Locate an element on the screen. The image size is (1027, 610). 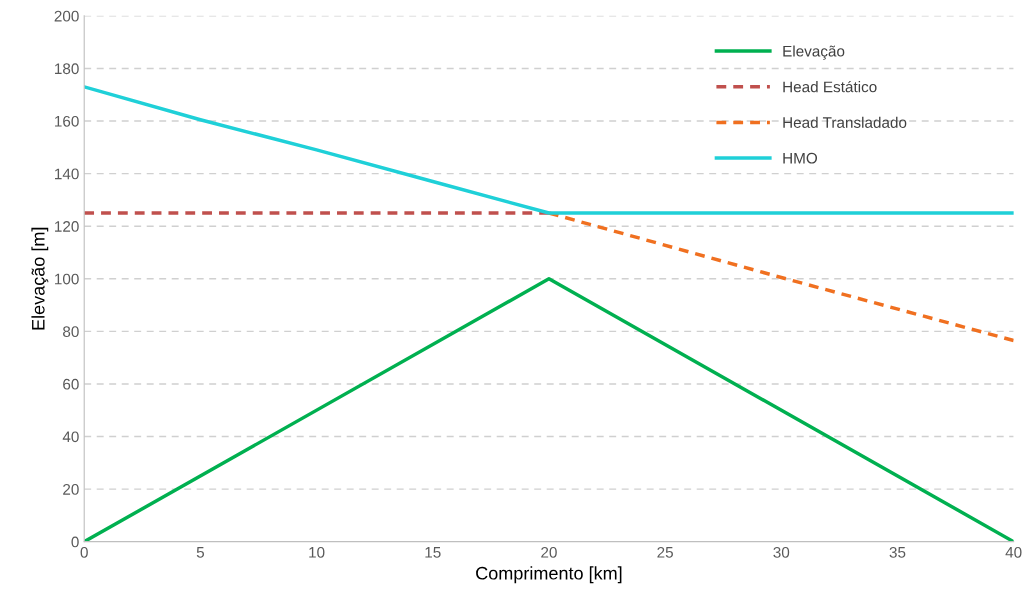
y-tick-label: 100 is located at coordinates (67, 279).